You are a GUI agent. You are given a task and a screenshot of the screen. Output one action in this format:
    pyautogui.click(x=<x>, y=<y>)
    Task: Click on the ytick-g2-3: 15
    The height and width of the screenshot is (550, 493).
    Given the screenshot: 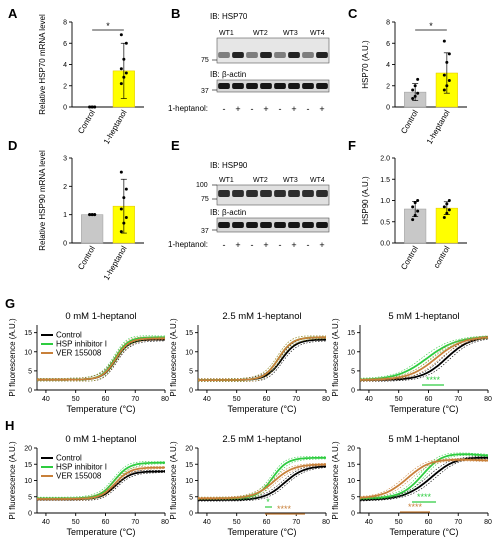 What is the action you would take?
    pyautogui.click(x=351, y=333)
    